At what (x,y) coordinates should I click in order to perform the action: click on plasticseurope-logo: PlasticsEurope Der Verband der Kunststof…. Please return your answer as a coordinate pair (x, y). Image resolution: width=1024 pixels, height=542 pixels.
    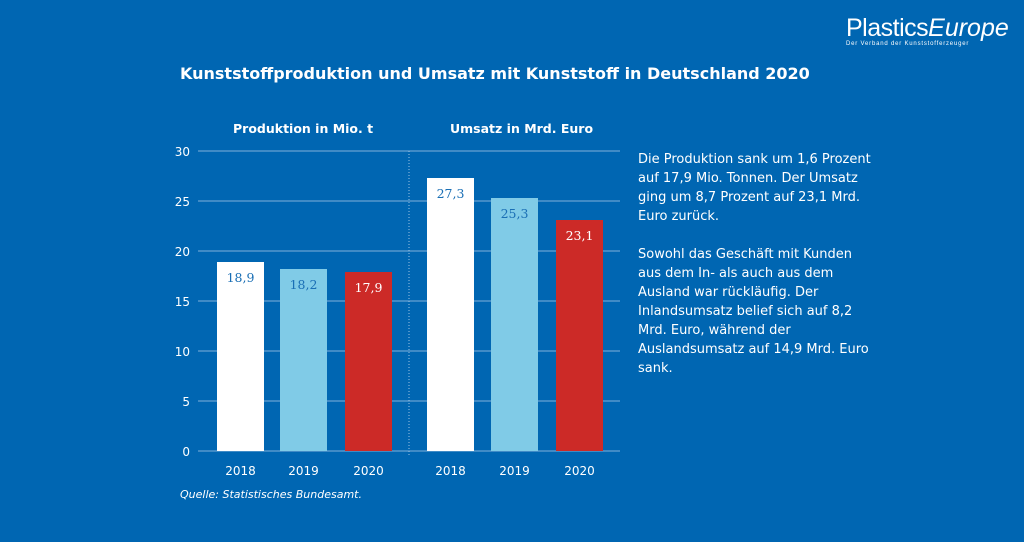
    Looking at the image, I should click on (927, 30).